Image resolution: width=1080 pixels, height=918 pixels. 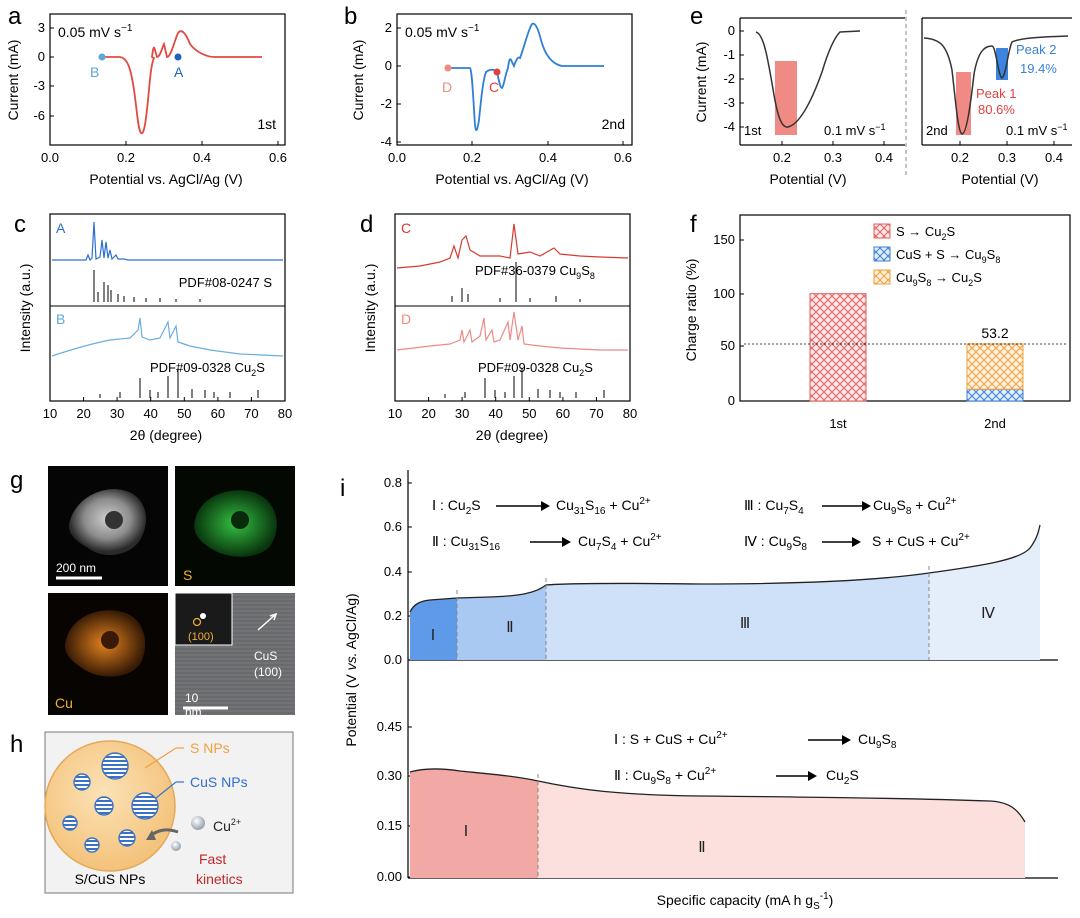 I want to click on xrd-pattern-c, so click(x=512, y=246).